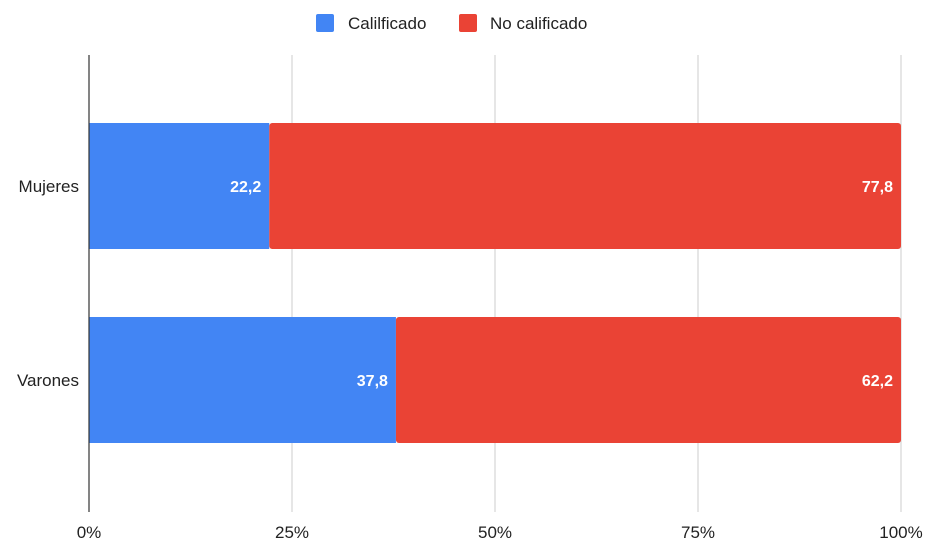 This screenshot has width=926, height=542. What do you see at coordinates (451, 23) in the screenshot?
I see `legend: Calilficado No calificado` at bounding box center [451, 23].